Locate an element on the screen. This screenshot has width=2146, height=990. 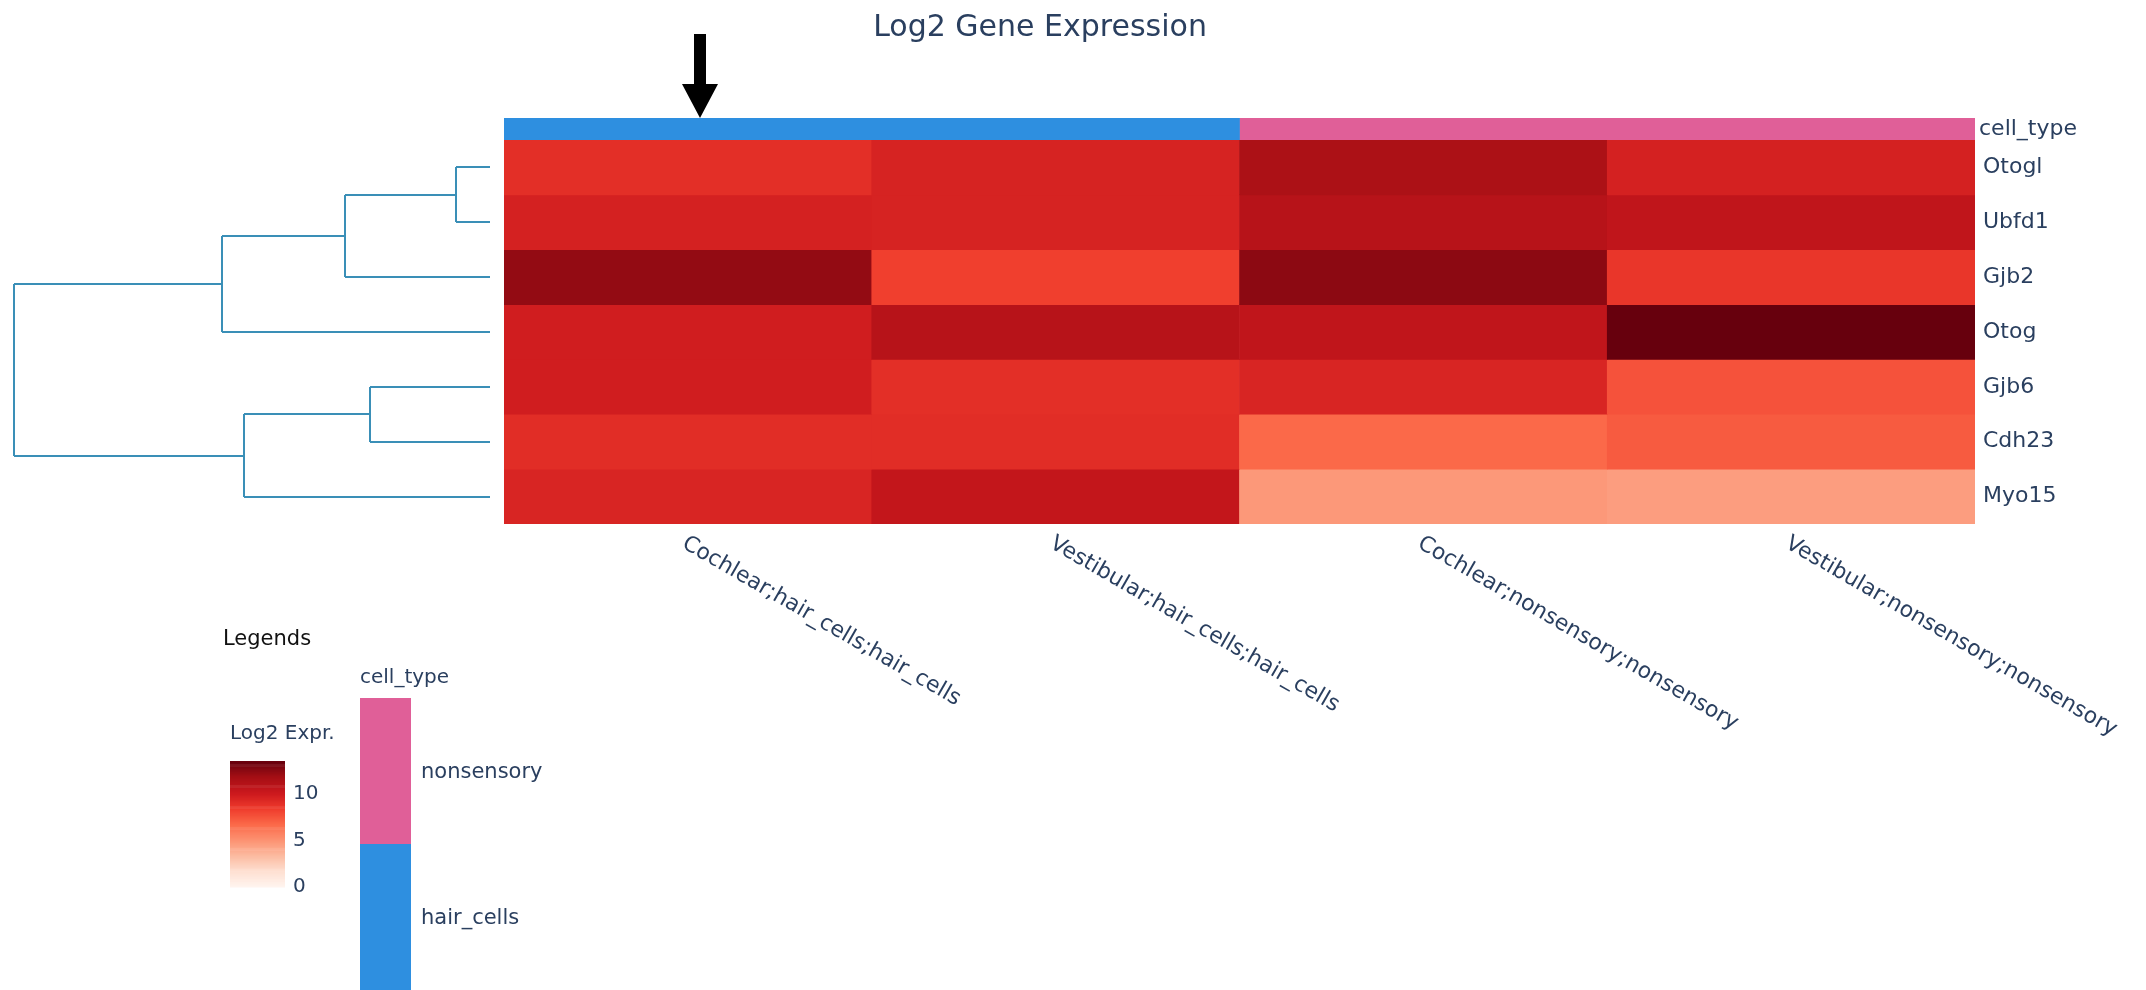
y-tick-label: Otog is located at coordinates (2010, 330).